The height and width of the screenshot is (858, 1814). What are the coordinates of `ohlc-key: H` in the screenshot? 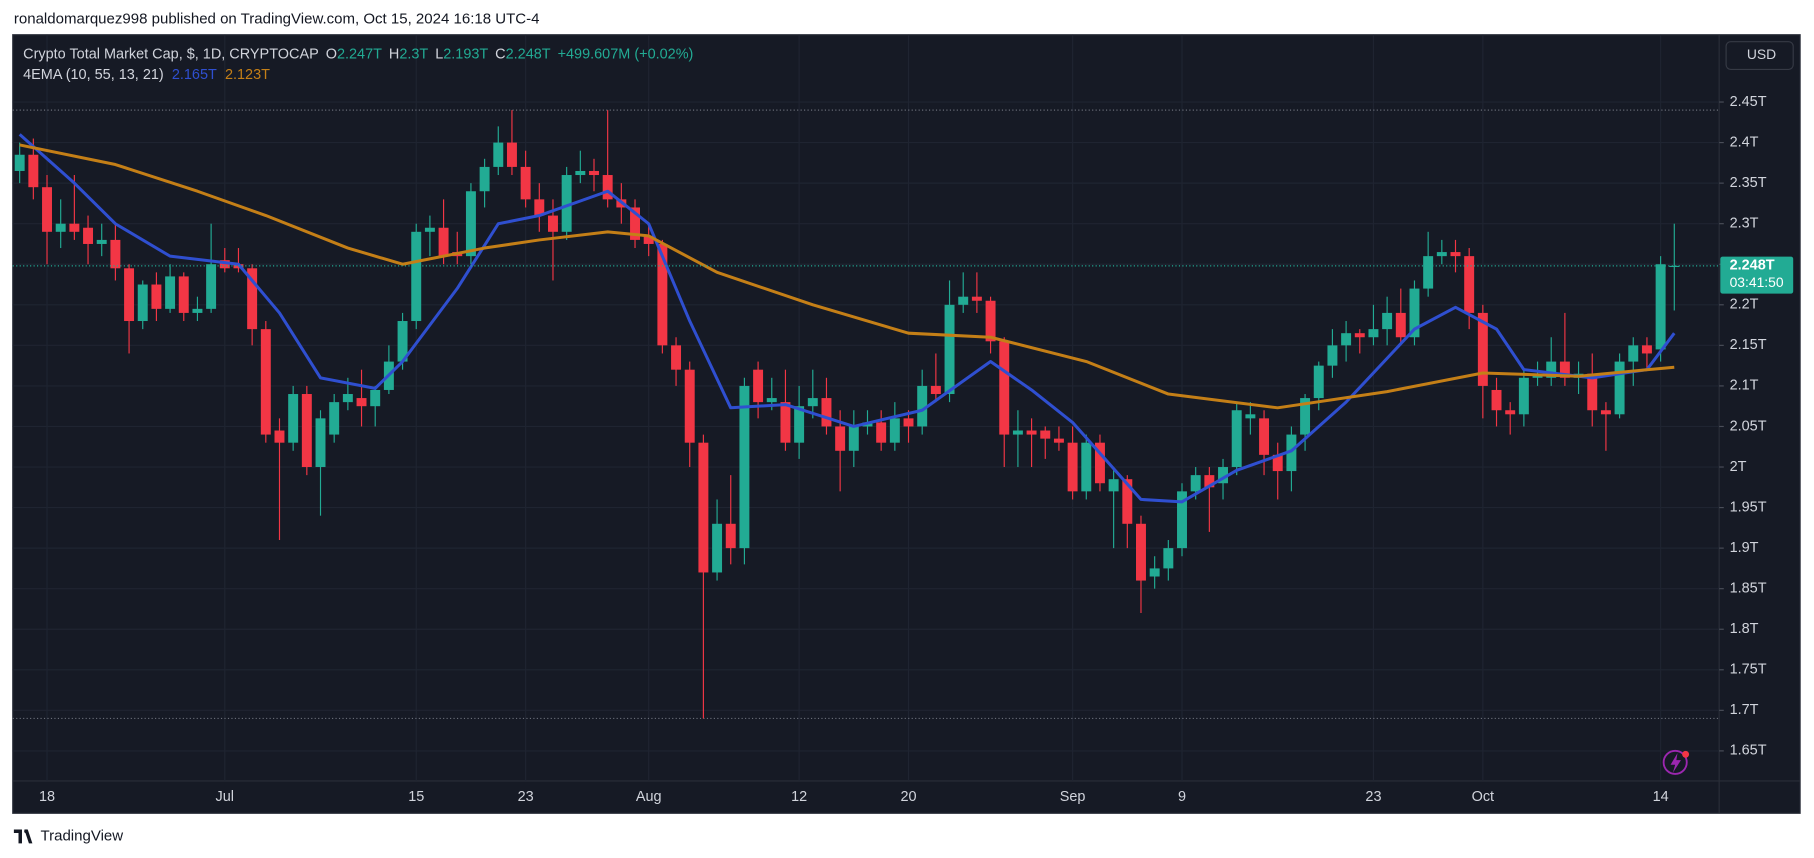 It's located at (394, 54).